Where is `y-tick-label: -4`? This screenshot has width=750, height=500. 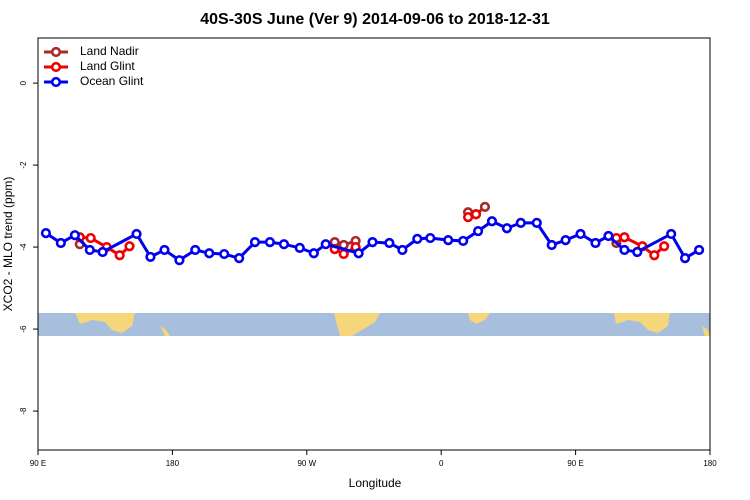
y-tick-label: -4 is located at coordinates (23, 247).